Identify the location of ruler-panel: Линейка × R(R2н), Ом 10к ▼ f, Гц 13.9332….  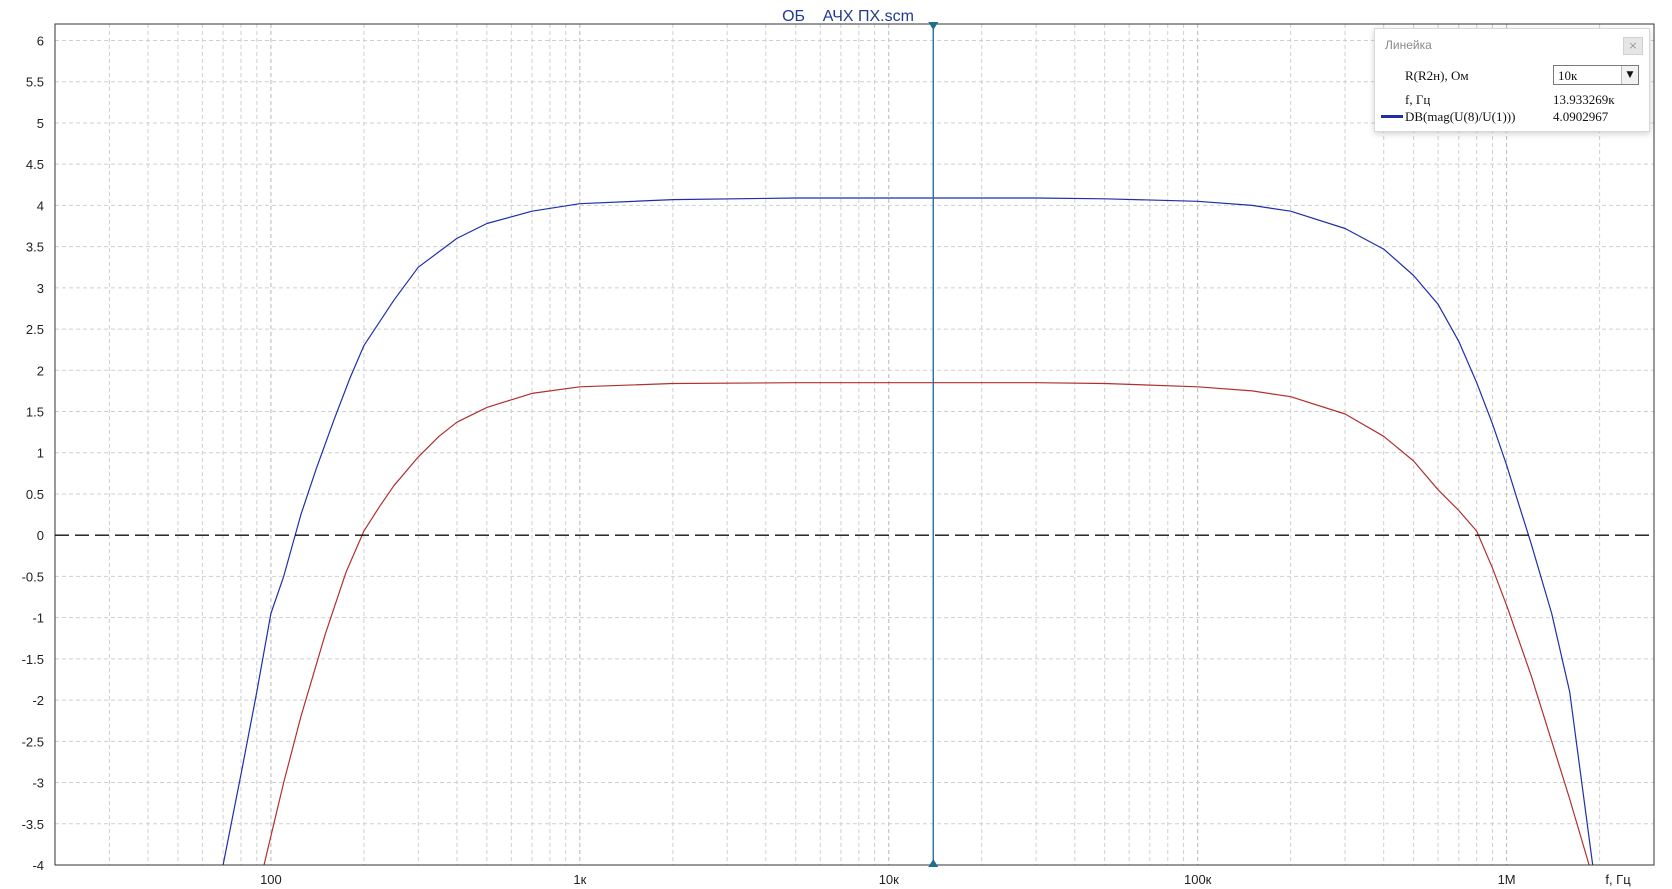
(1512, 80).